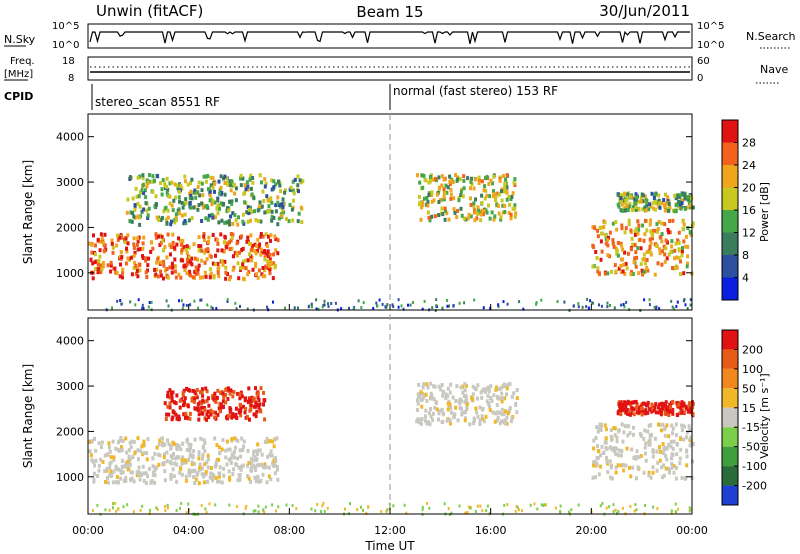 Image resolution: width=800 pixels, height=554 pixels. Describe the element at coordinates (644, 11) in the screenshot. I see `date-title: 30/Jun/2011` at that location.